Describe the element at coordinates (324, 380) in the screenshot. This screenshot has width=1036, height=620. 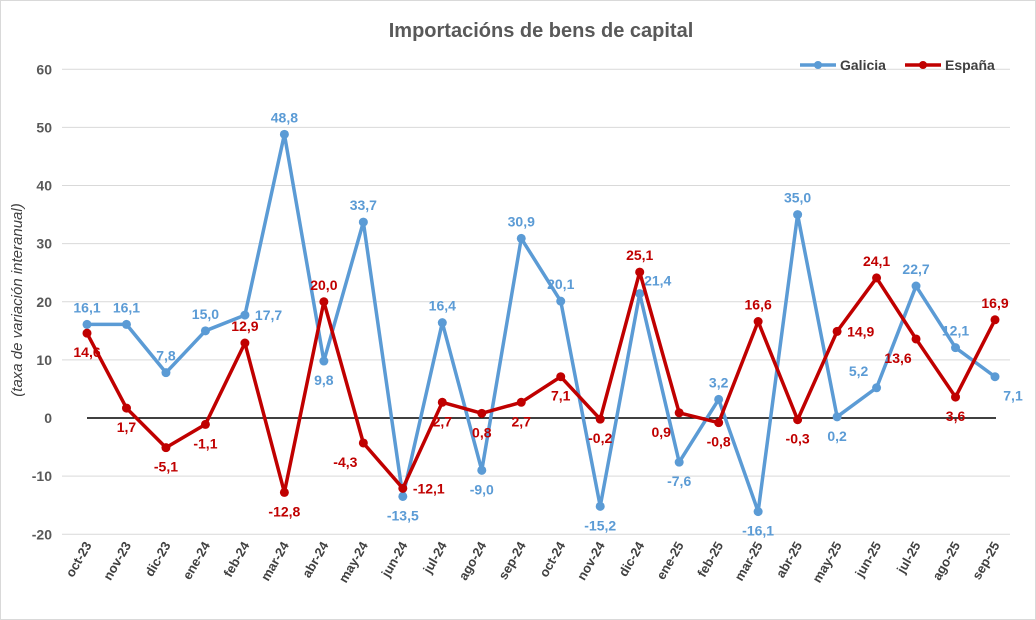
I see `data-label: 9,8` at that location.